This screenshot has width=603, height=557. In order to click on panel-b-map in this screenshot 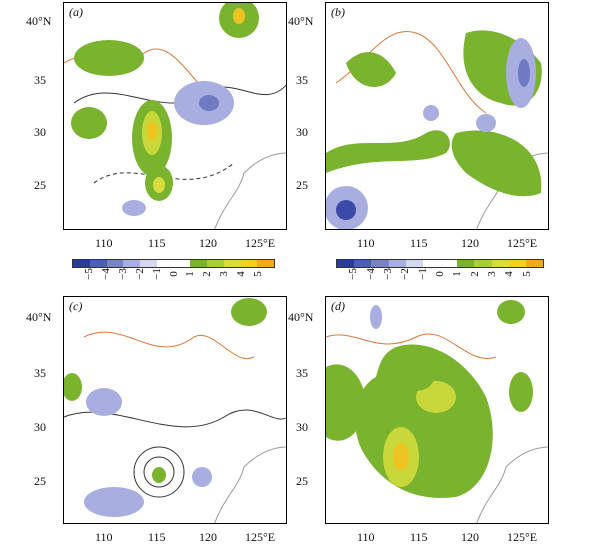, I will do `click(437, 129)`.